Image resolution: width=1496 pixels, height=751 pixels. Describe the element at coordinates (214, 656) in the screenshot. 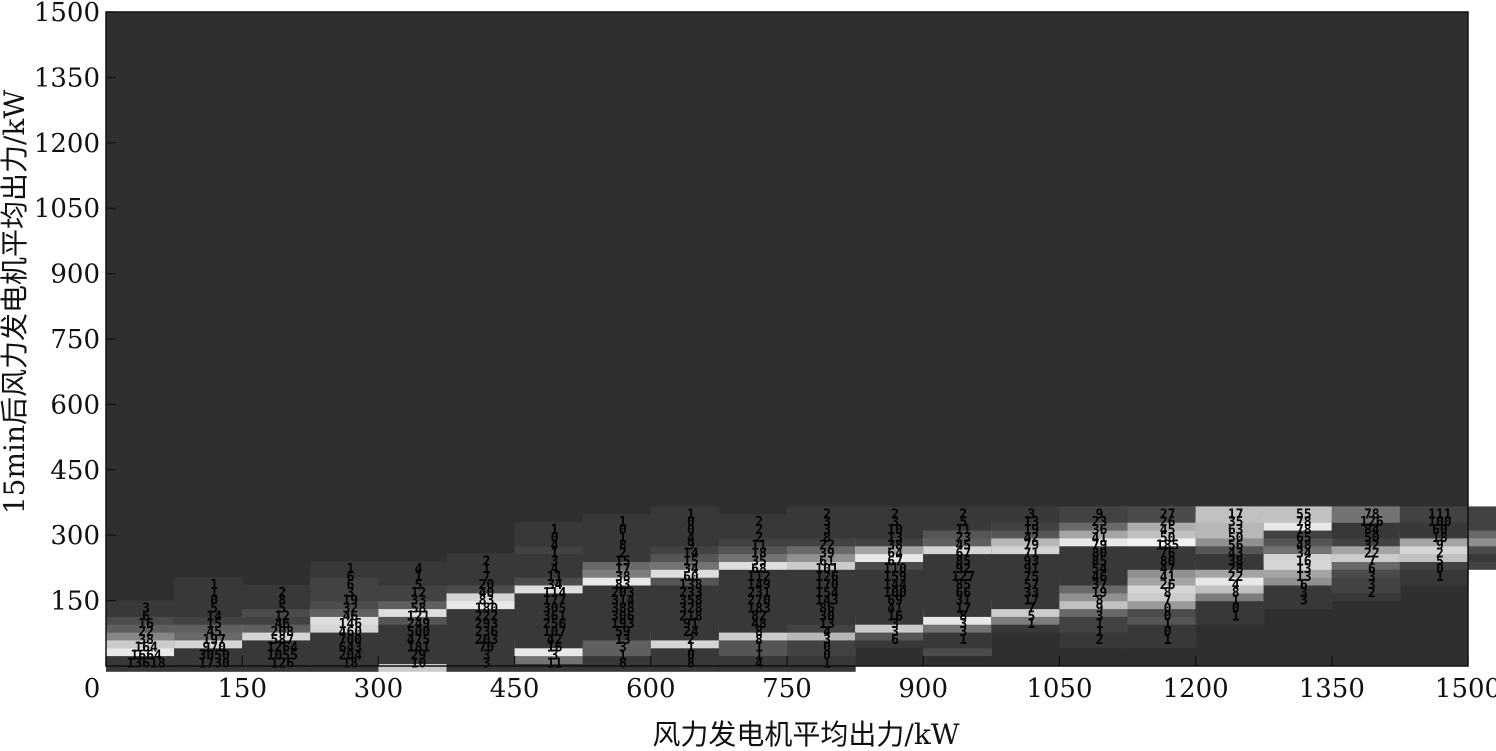

I see `cell-count-label: 3050` at that location.